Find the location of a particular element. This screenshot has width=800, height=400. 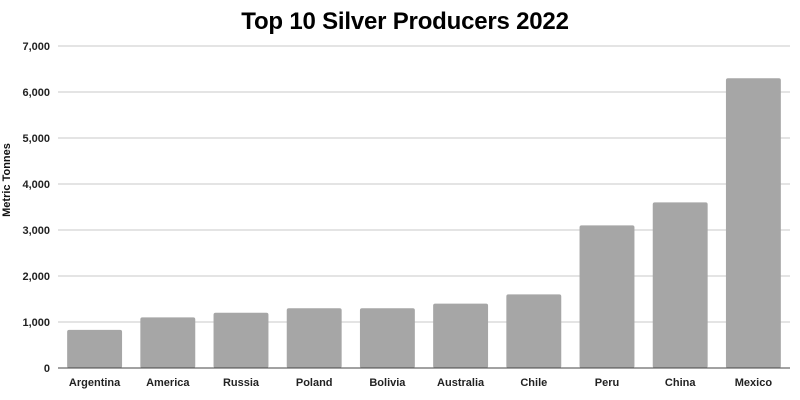

x-tick-label: America is located at coordinates (168, 383).